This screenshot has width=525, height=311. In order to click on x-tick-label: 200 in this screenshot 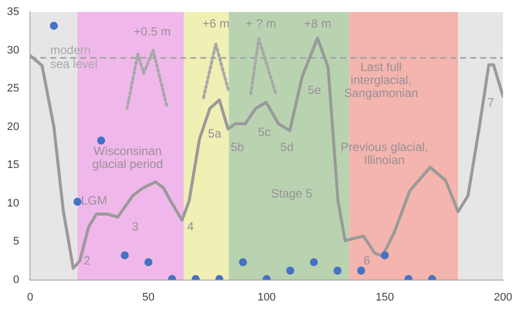, I will do `click(503, 297)`.